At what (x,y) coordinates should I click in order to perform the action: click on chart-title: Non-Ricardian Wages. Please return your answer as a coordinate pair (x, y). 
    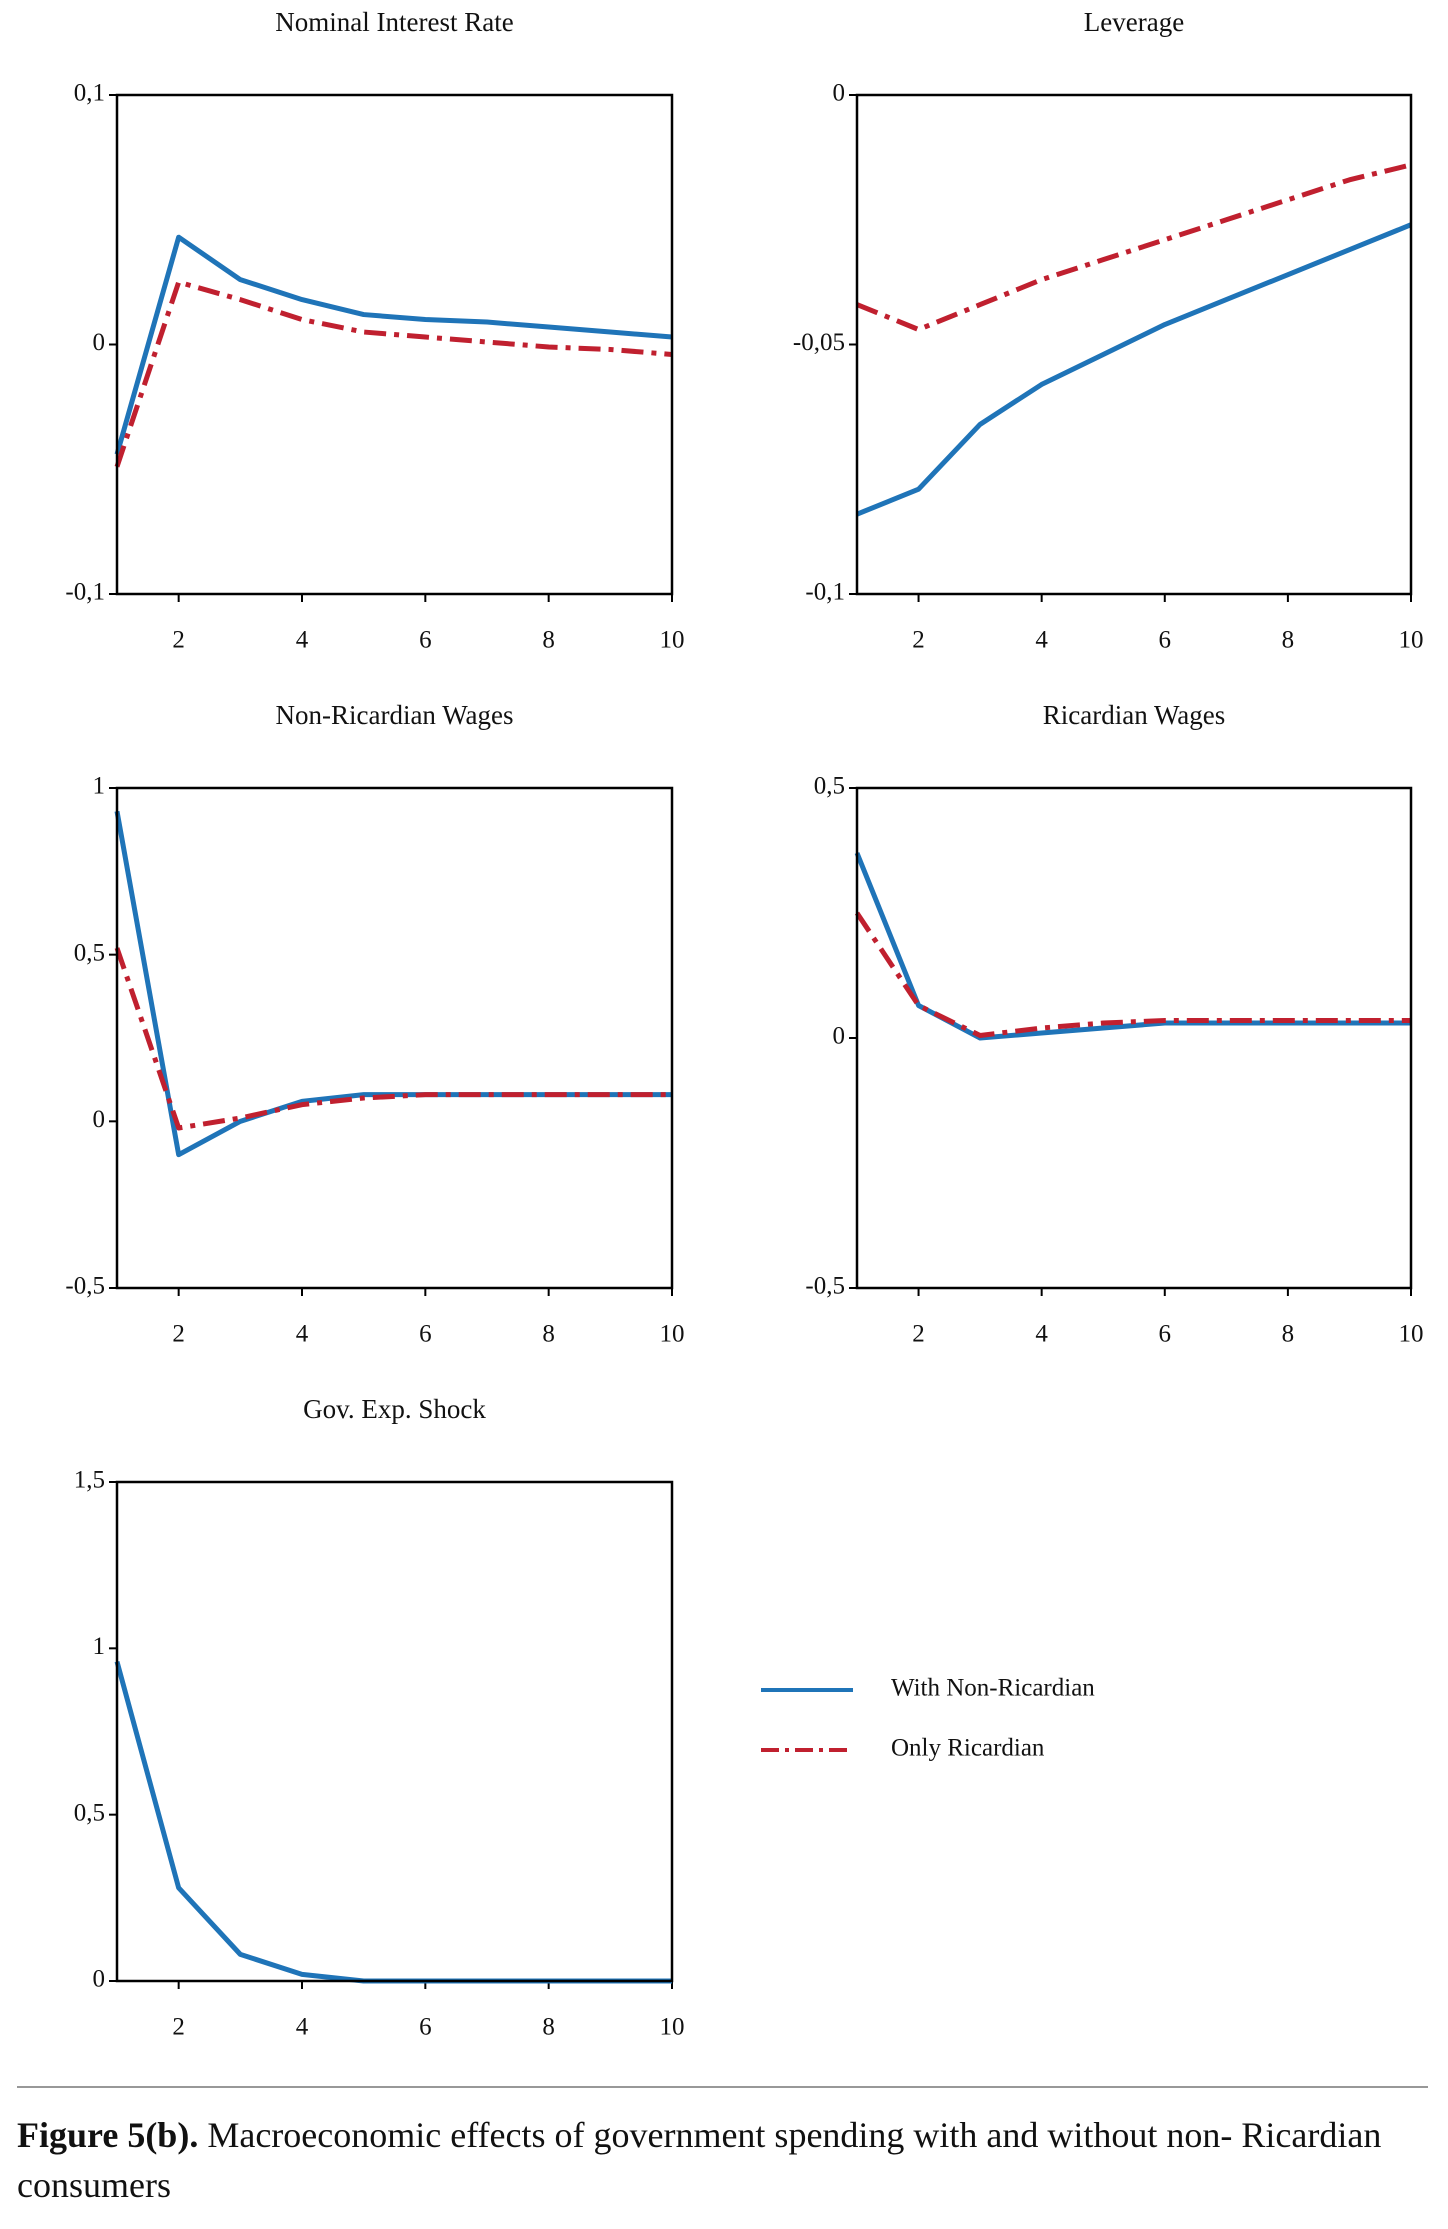
    Looking at the image, I should click on (394, 715).